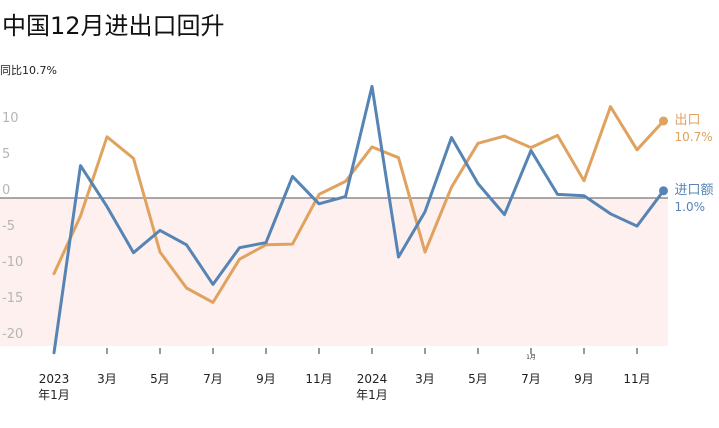 This screenshot has width=719, height=428. Describe the element at coordinates (113, 26) in the screenshot. I see `chart-title: 中国12月进出口回升` at that location.